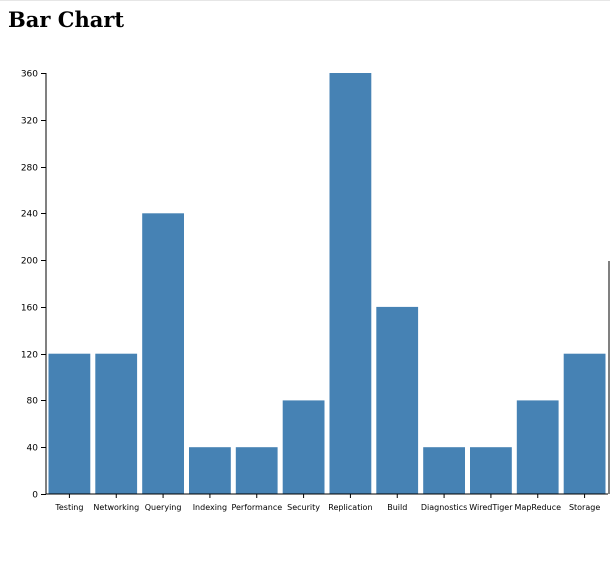 This screenshot has height=564, width=610. Describe the element at coordinates (163, 354) in the screenshot. I see `bar-querying` at that location.